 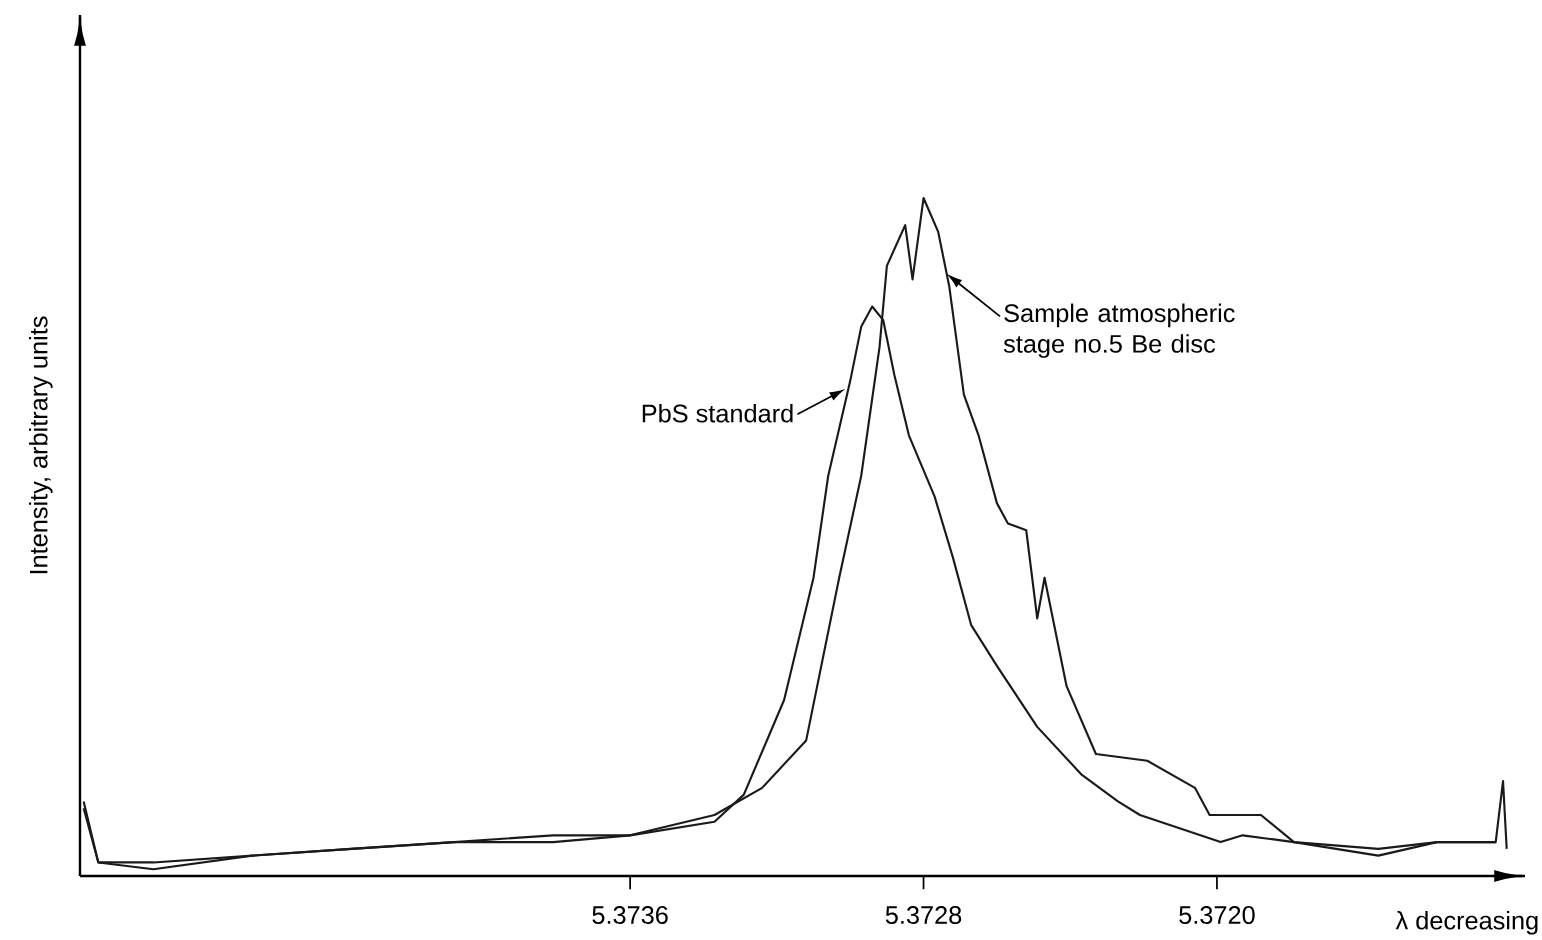 I want to click on y-axis-title: Intensity, arbitrary units, so click(x=40, y=445).